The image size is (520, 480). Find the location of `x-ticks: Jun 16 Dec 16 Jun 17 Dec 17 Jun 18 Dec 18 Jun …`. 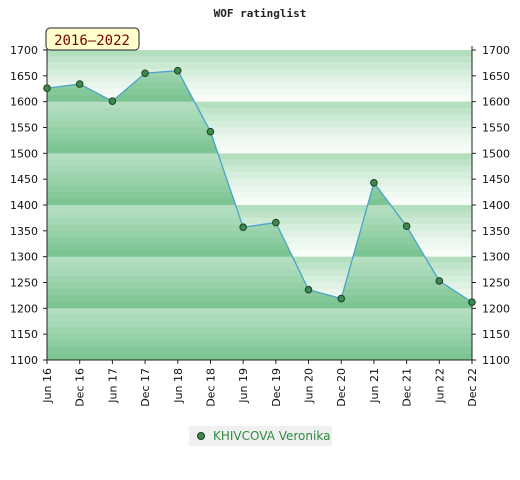

x-ticks: Jun 16 Dec 16 Jun 17 Dec 17 Jun 18 Dec 18 Jun … is located at coordinates (260, 383).